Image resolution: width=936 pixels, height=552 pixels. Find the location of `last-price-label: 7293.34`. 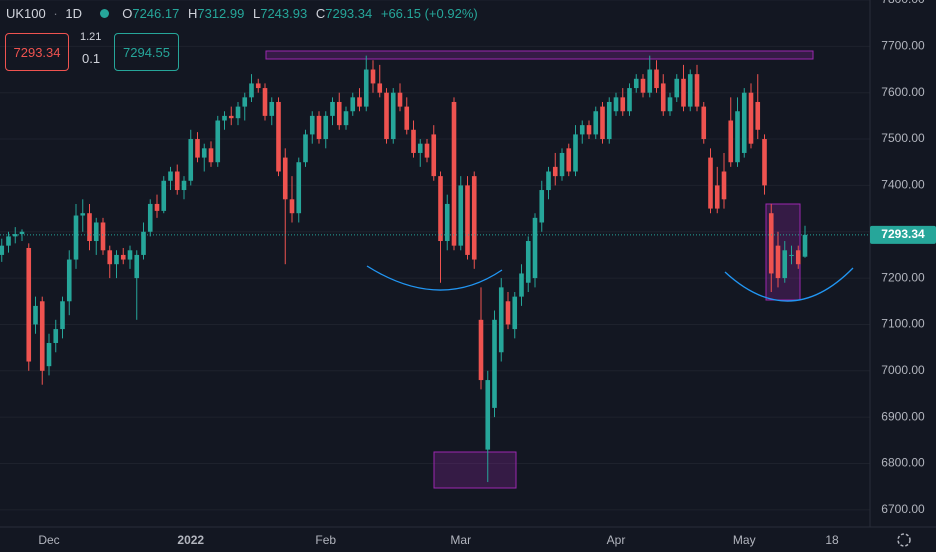

last-price-label: 7293.34 is located at coordinates (903, 234).